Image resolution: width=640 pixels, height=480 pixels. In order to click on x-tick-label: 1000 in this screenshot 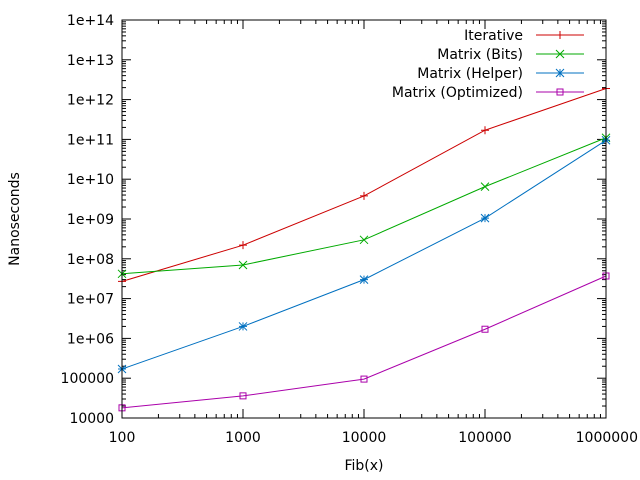, I will do `click(243, 438)`.